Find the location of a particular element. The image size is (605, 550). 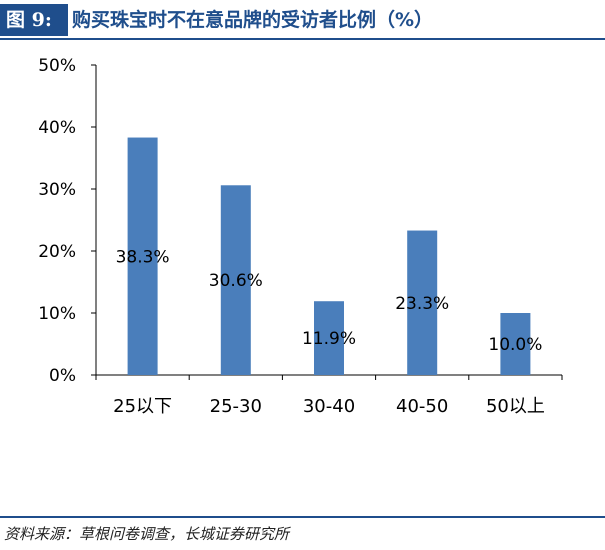

data-label: 11.9% is located at coordinates (329, 339).